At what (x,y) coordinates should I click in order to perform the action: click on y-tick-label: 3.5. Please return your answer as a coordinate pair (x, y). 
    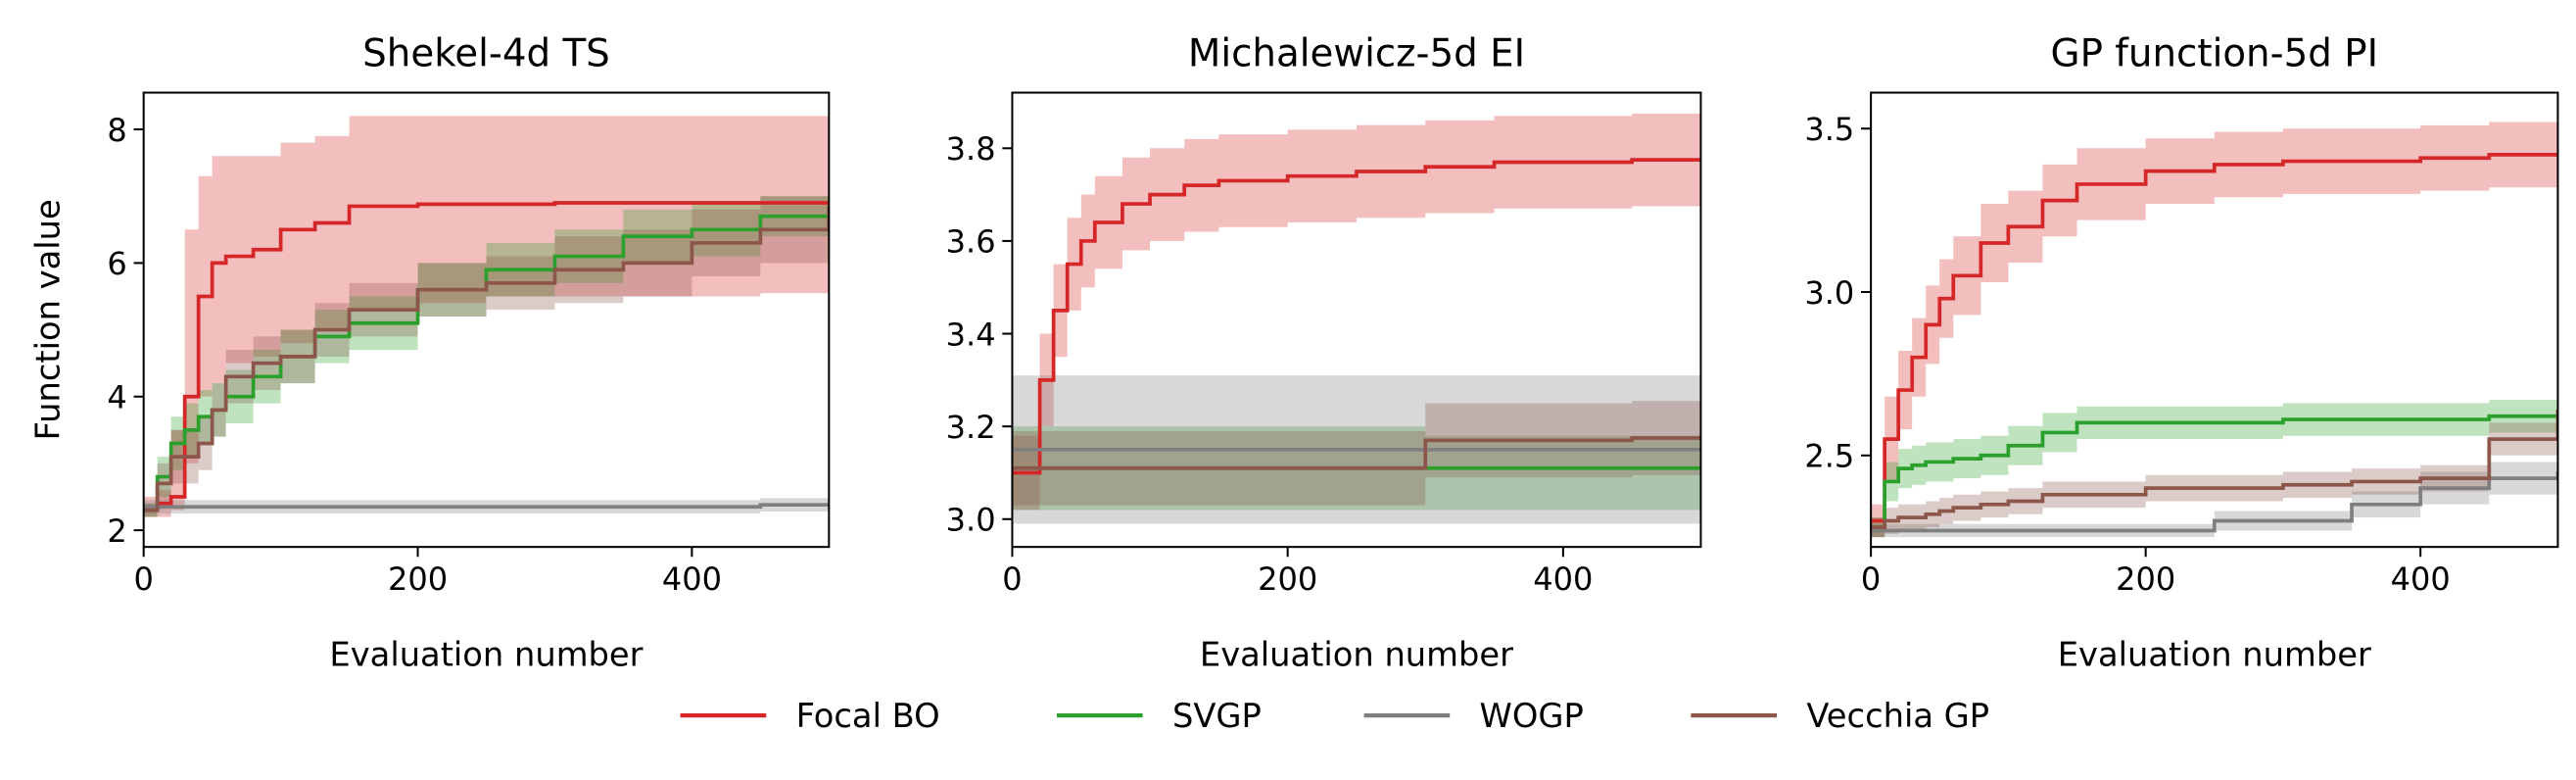
    Looking at the image, I should click on (1829, 129).